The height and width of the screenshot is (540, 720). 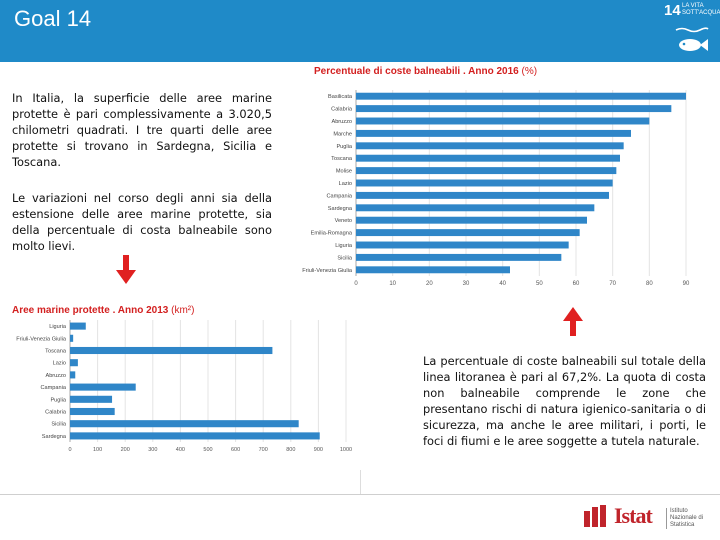 I want to click on istat-logo-icon, so click(x=595, y=516).